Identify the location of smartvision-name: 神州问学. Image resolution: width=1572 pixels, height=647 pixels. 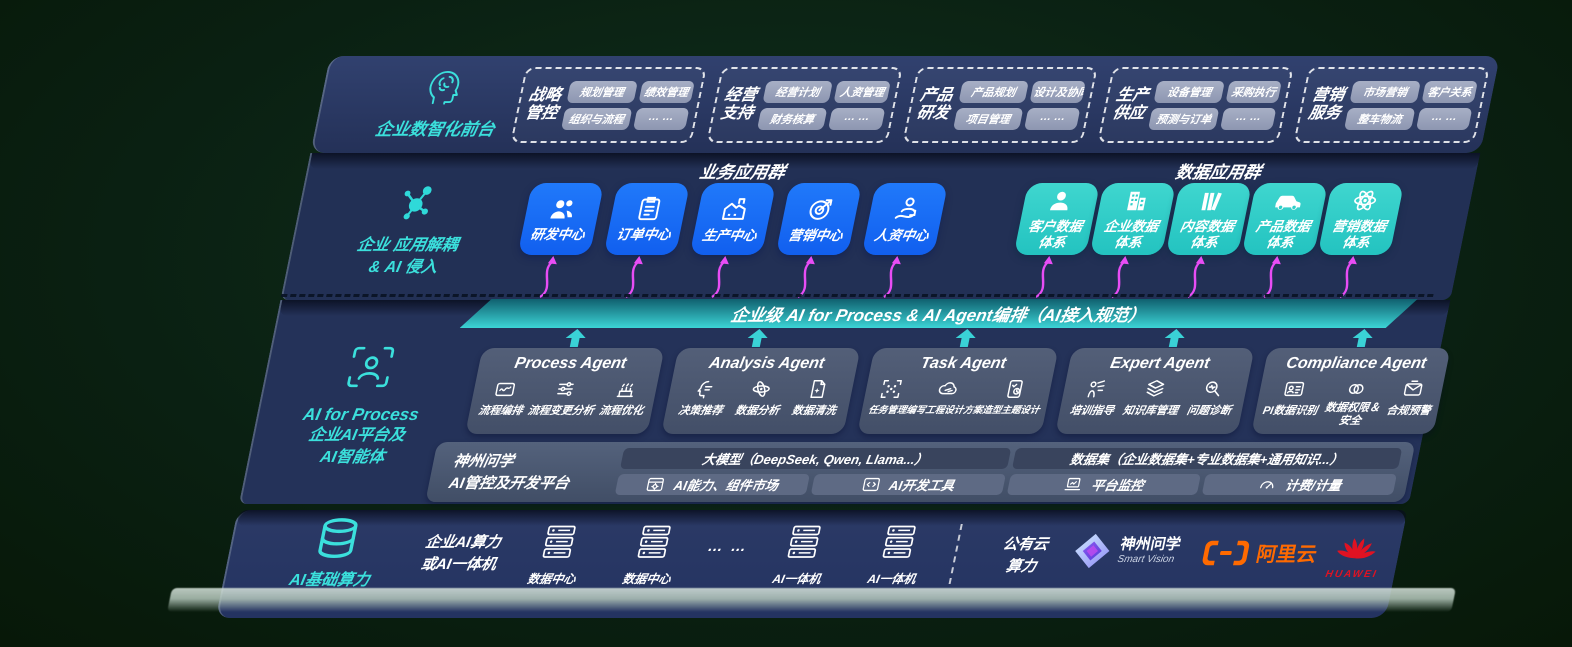
(1150, 545).